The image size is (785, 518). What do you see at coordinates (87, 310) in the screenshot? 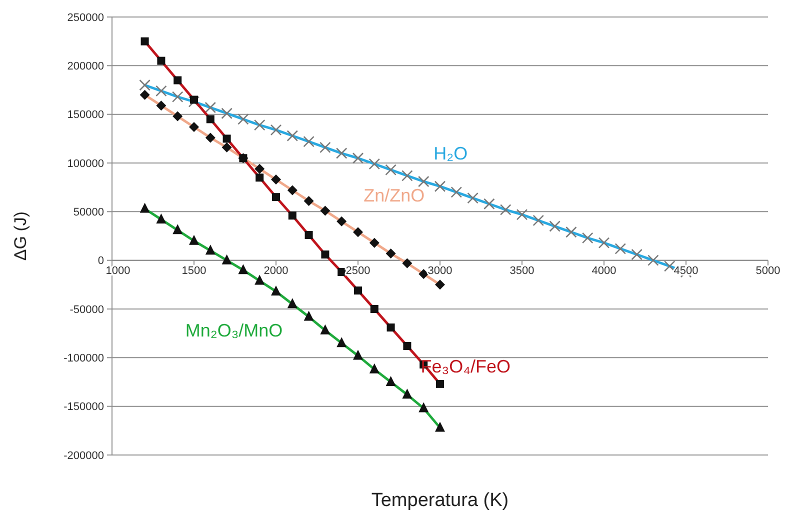
I see `y-tick-label: -50000` at bounding box center [87, 310].